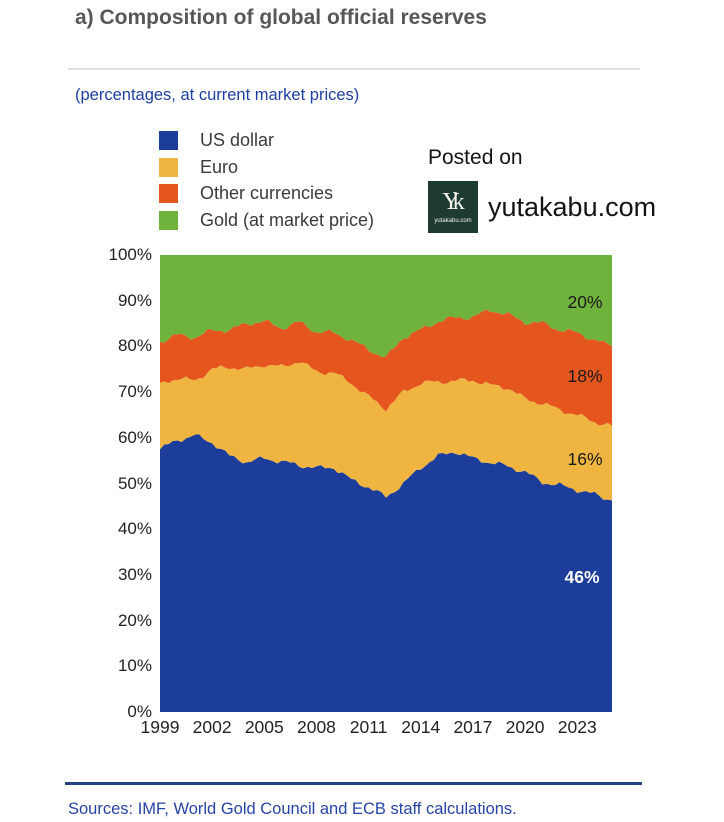 This screenshot has height=822, width=724. I want to click on y-tick-label: 10%, so click(134, 666).